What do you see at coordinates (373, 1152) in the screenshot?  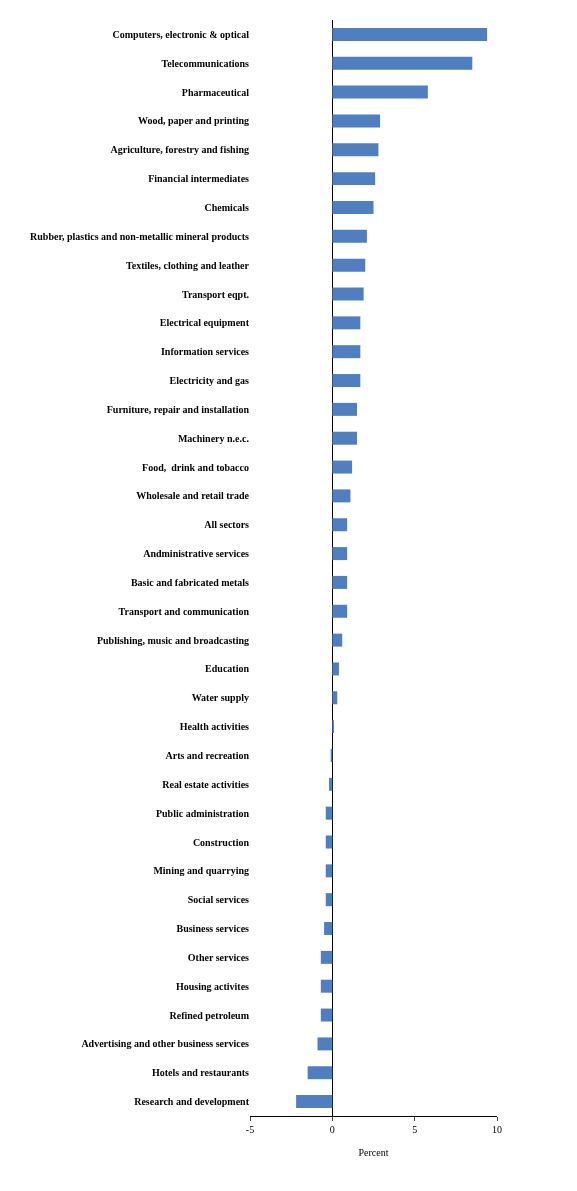 I see `x-axis-title: Percent` at bounding box center [373, 1152].